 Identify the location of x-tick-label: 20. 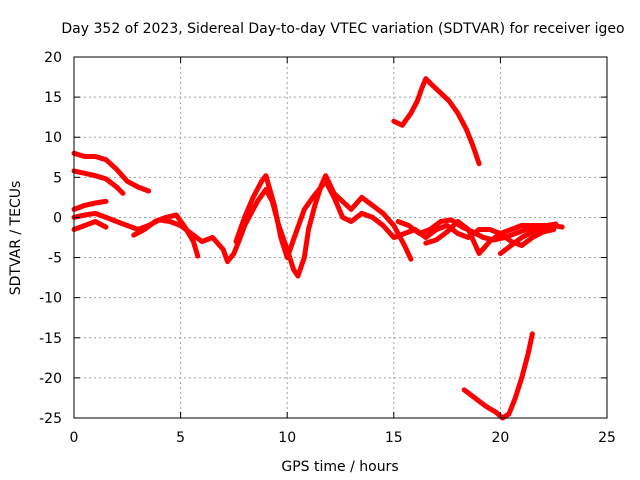
(500, 438).